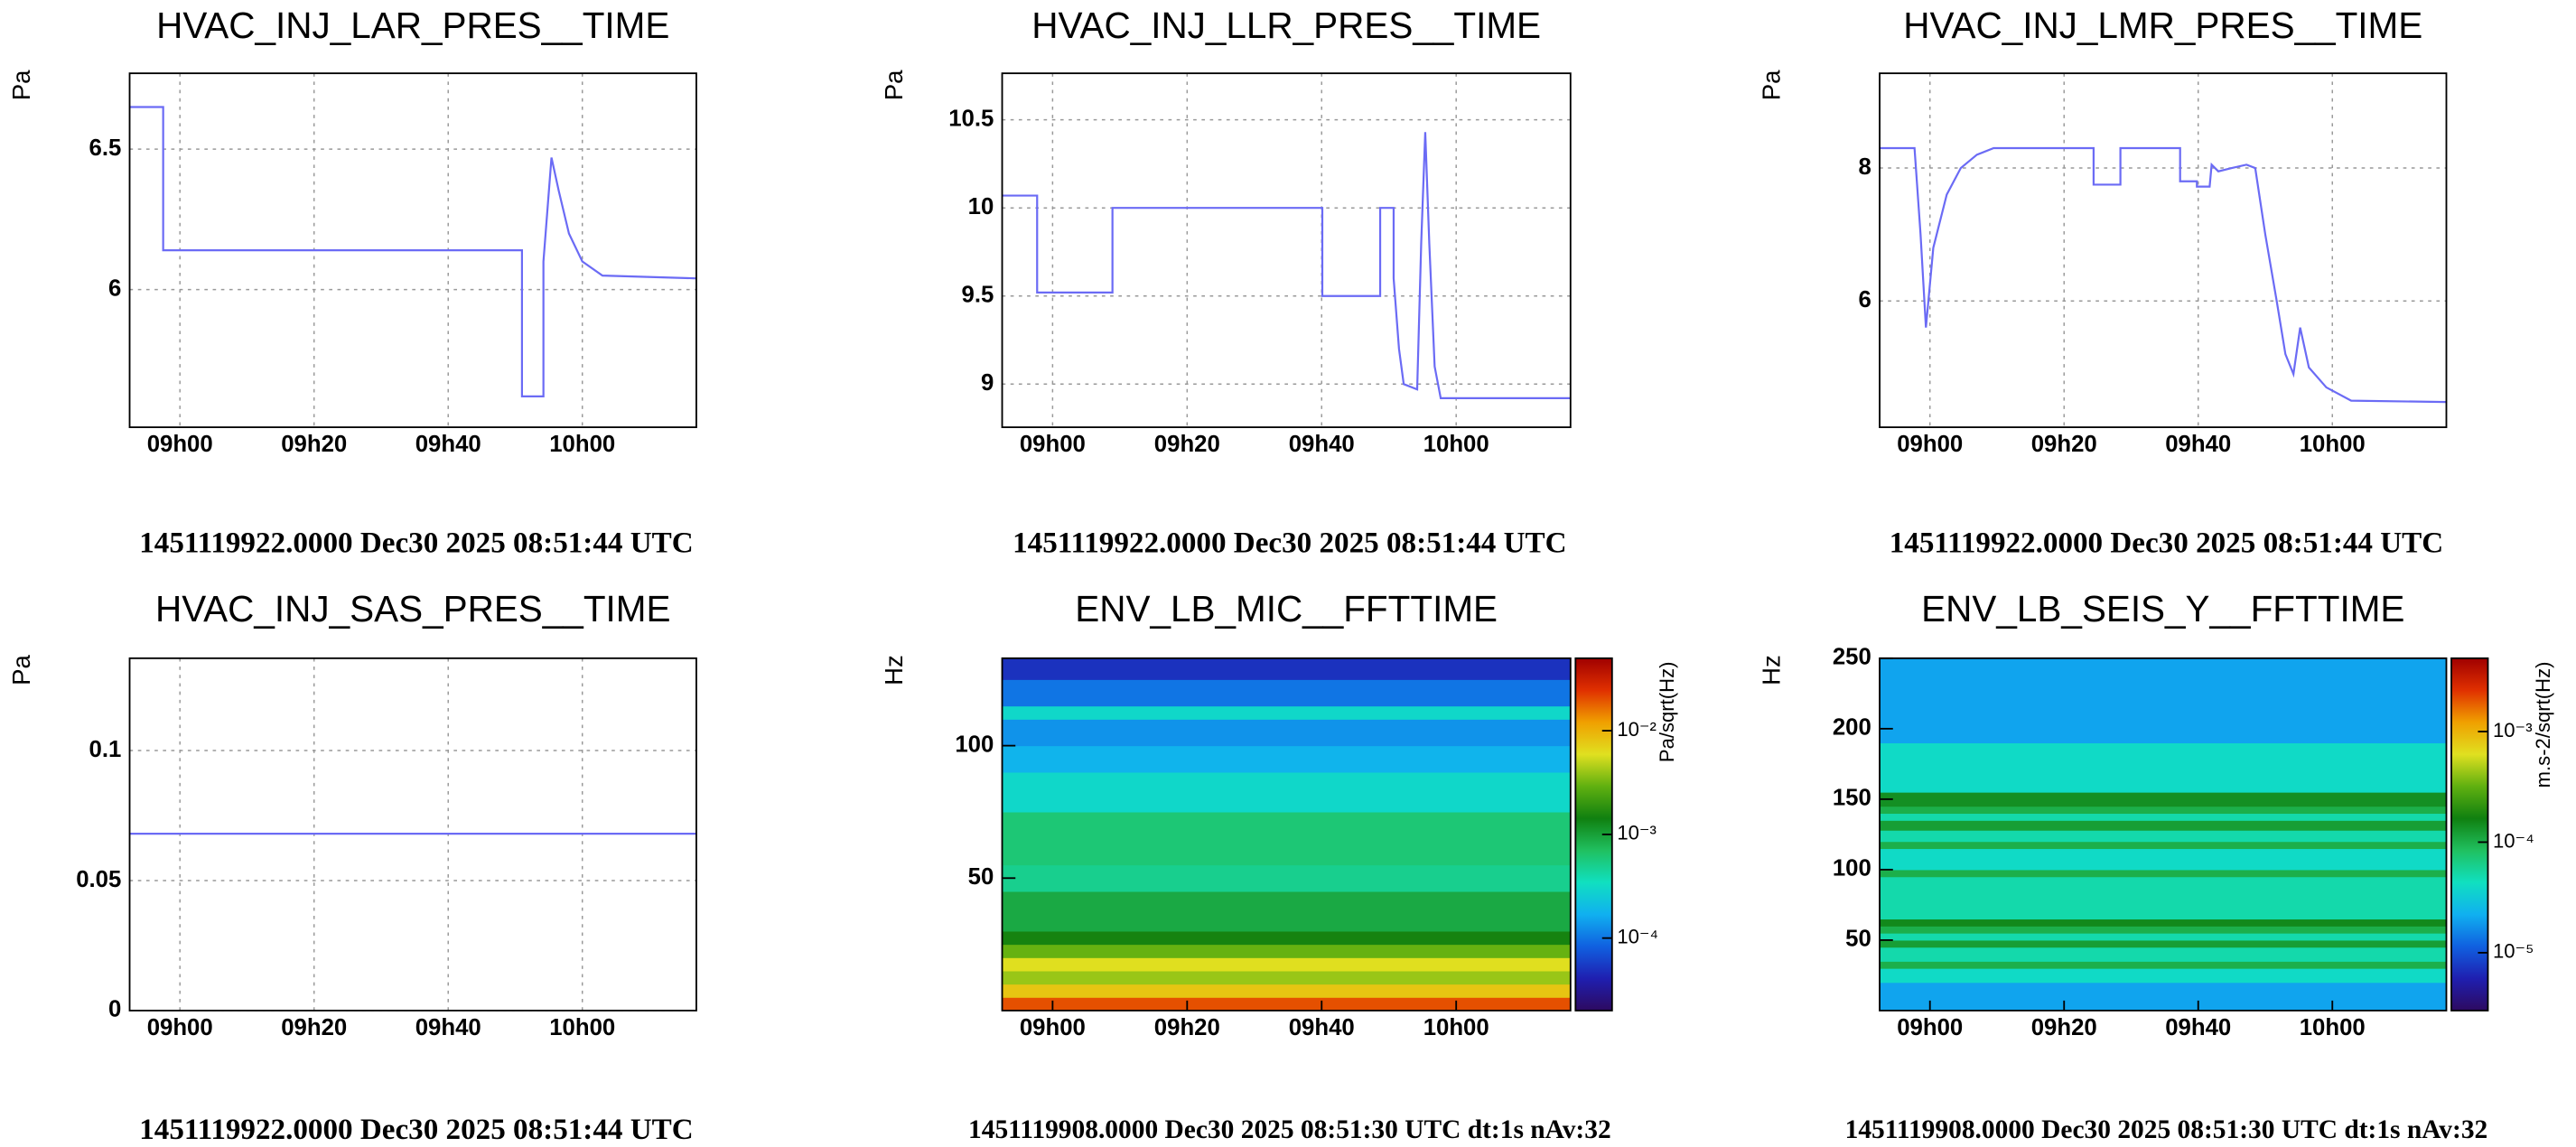  Describe the element at coordinates (2513, 951) in the screenshot. I see `colorbar-tick-label: 10⁻⁵` at that location.